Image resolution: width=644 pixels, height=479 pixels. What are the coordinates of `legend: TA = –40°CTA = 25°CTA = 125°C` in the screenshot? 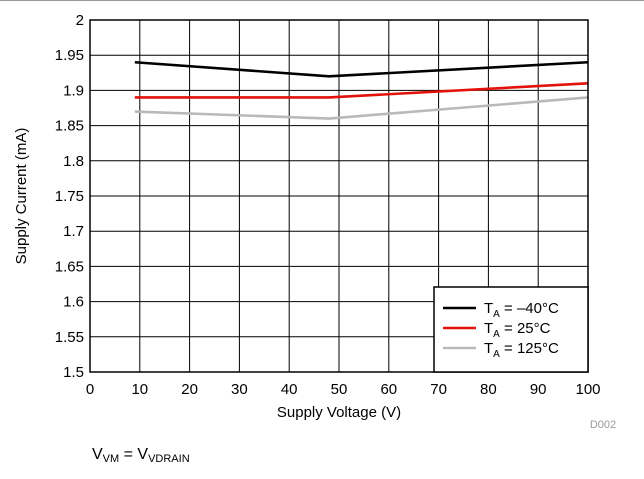 It's located at (511, 329).